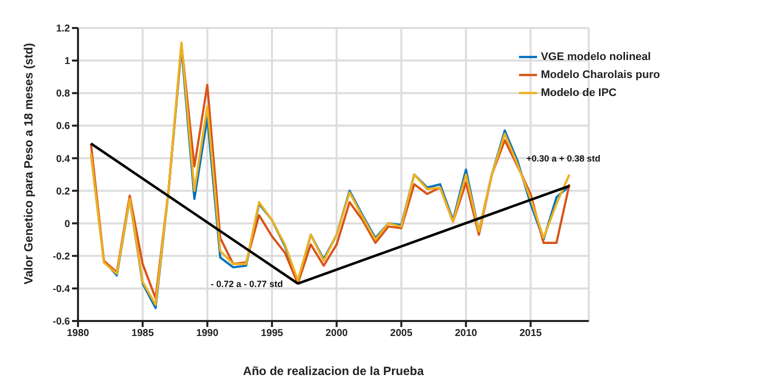 The image size is (768, 389). I want to click on y-axis-title: Valor Genetico para Peso a 18 meses (std), so click(28, 163).